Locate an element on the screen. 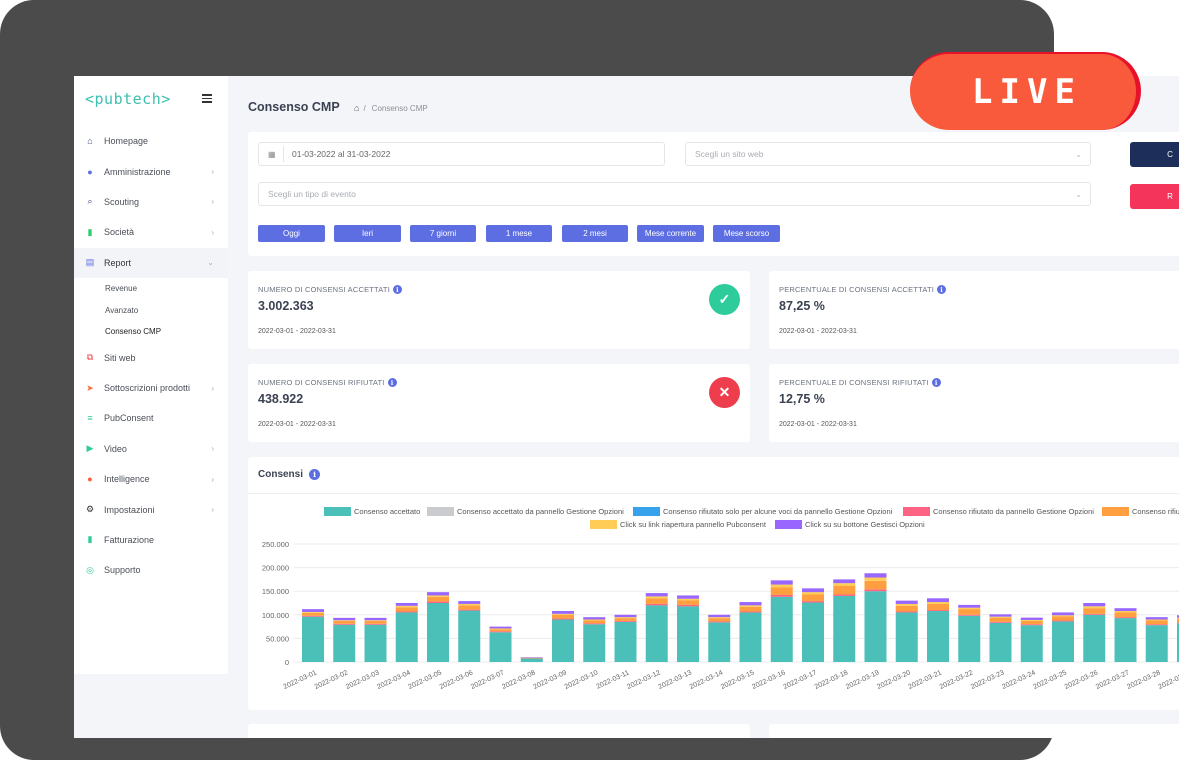 The width and height of the screenshot is (1179, 760). sidebar-item-amministrazione: ● Amministrazione › is located at coordinates (151, 171).